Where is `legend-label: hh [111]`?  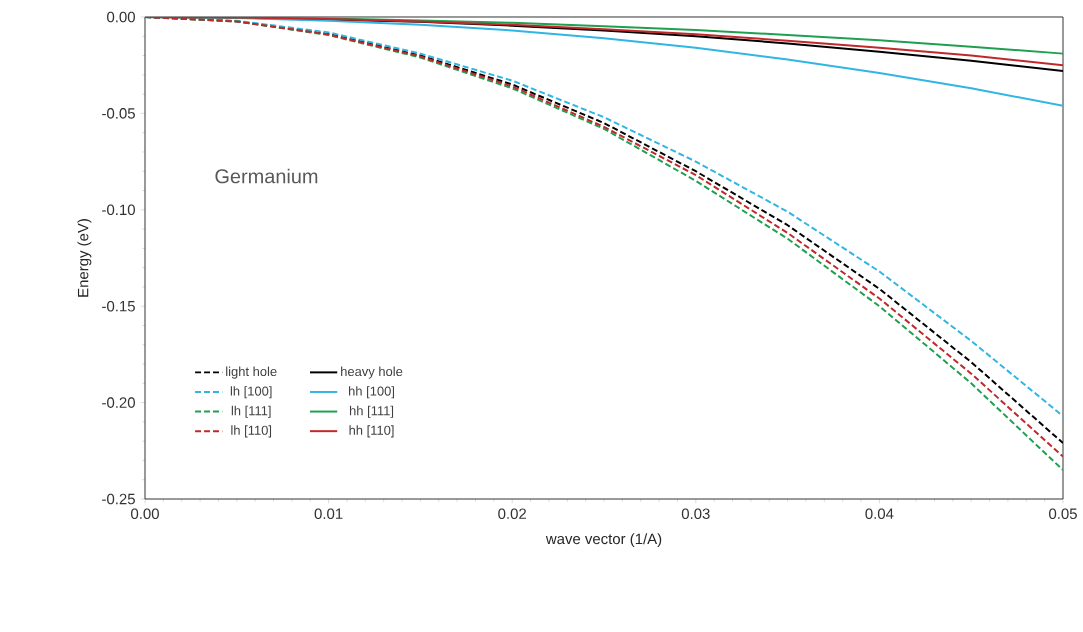 legend-label: hh [111] is located at coordinates (371, 411).